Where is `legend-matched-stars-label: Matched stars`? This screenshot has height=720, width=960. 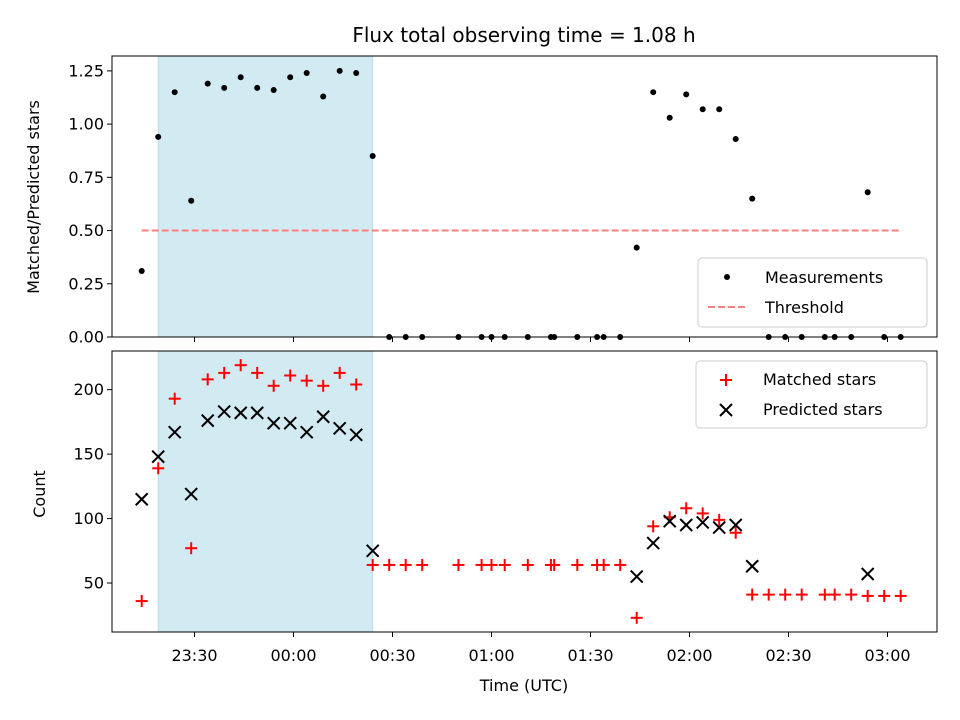
legend-matched-stars-label: Matched stars is located at coordinates (819, 379).